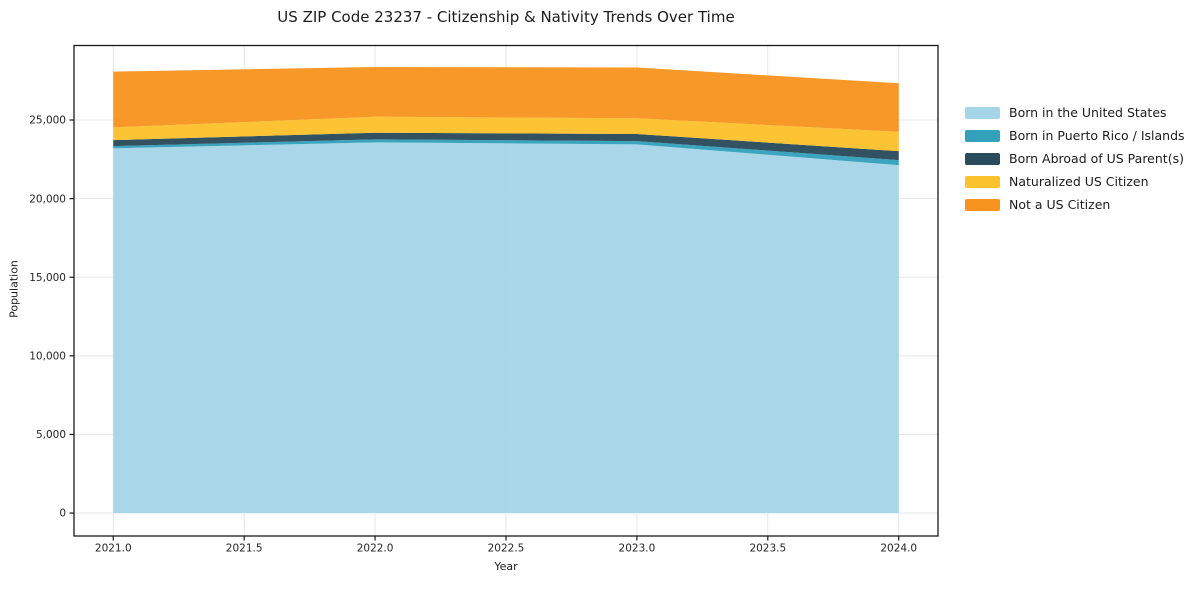 The width and height of the screenshot is (1189, 590). Describe the element at coordinates (1060, 204) in the screenshot. I see `legend-label: Not a US Citizen` at that location.